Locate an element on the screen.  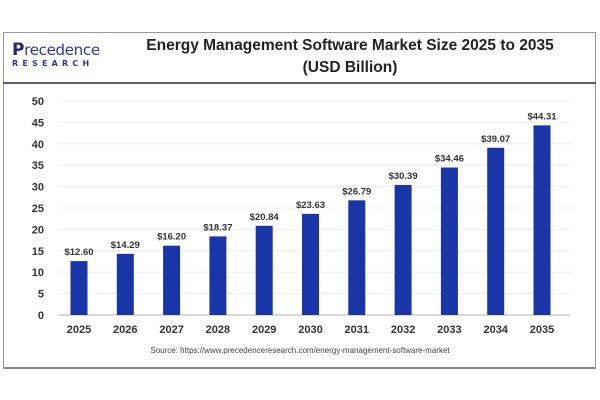
data-label: $12.60 is located at coordinates (78, 252).